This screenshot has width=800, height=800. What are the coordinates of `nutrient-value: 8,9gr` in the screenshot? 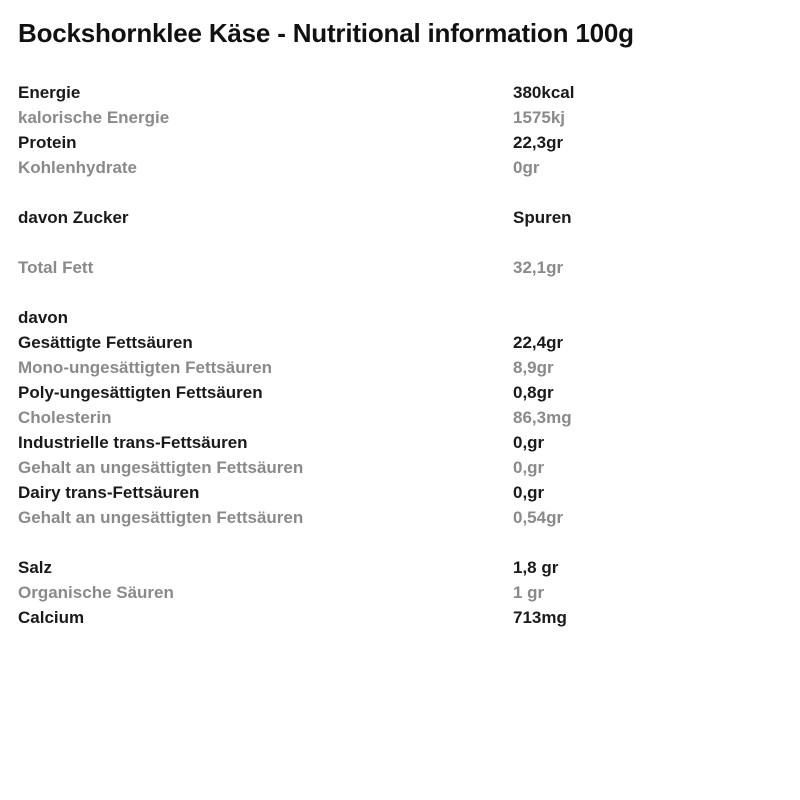 It's located at (533, 367).